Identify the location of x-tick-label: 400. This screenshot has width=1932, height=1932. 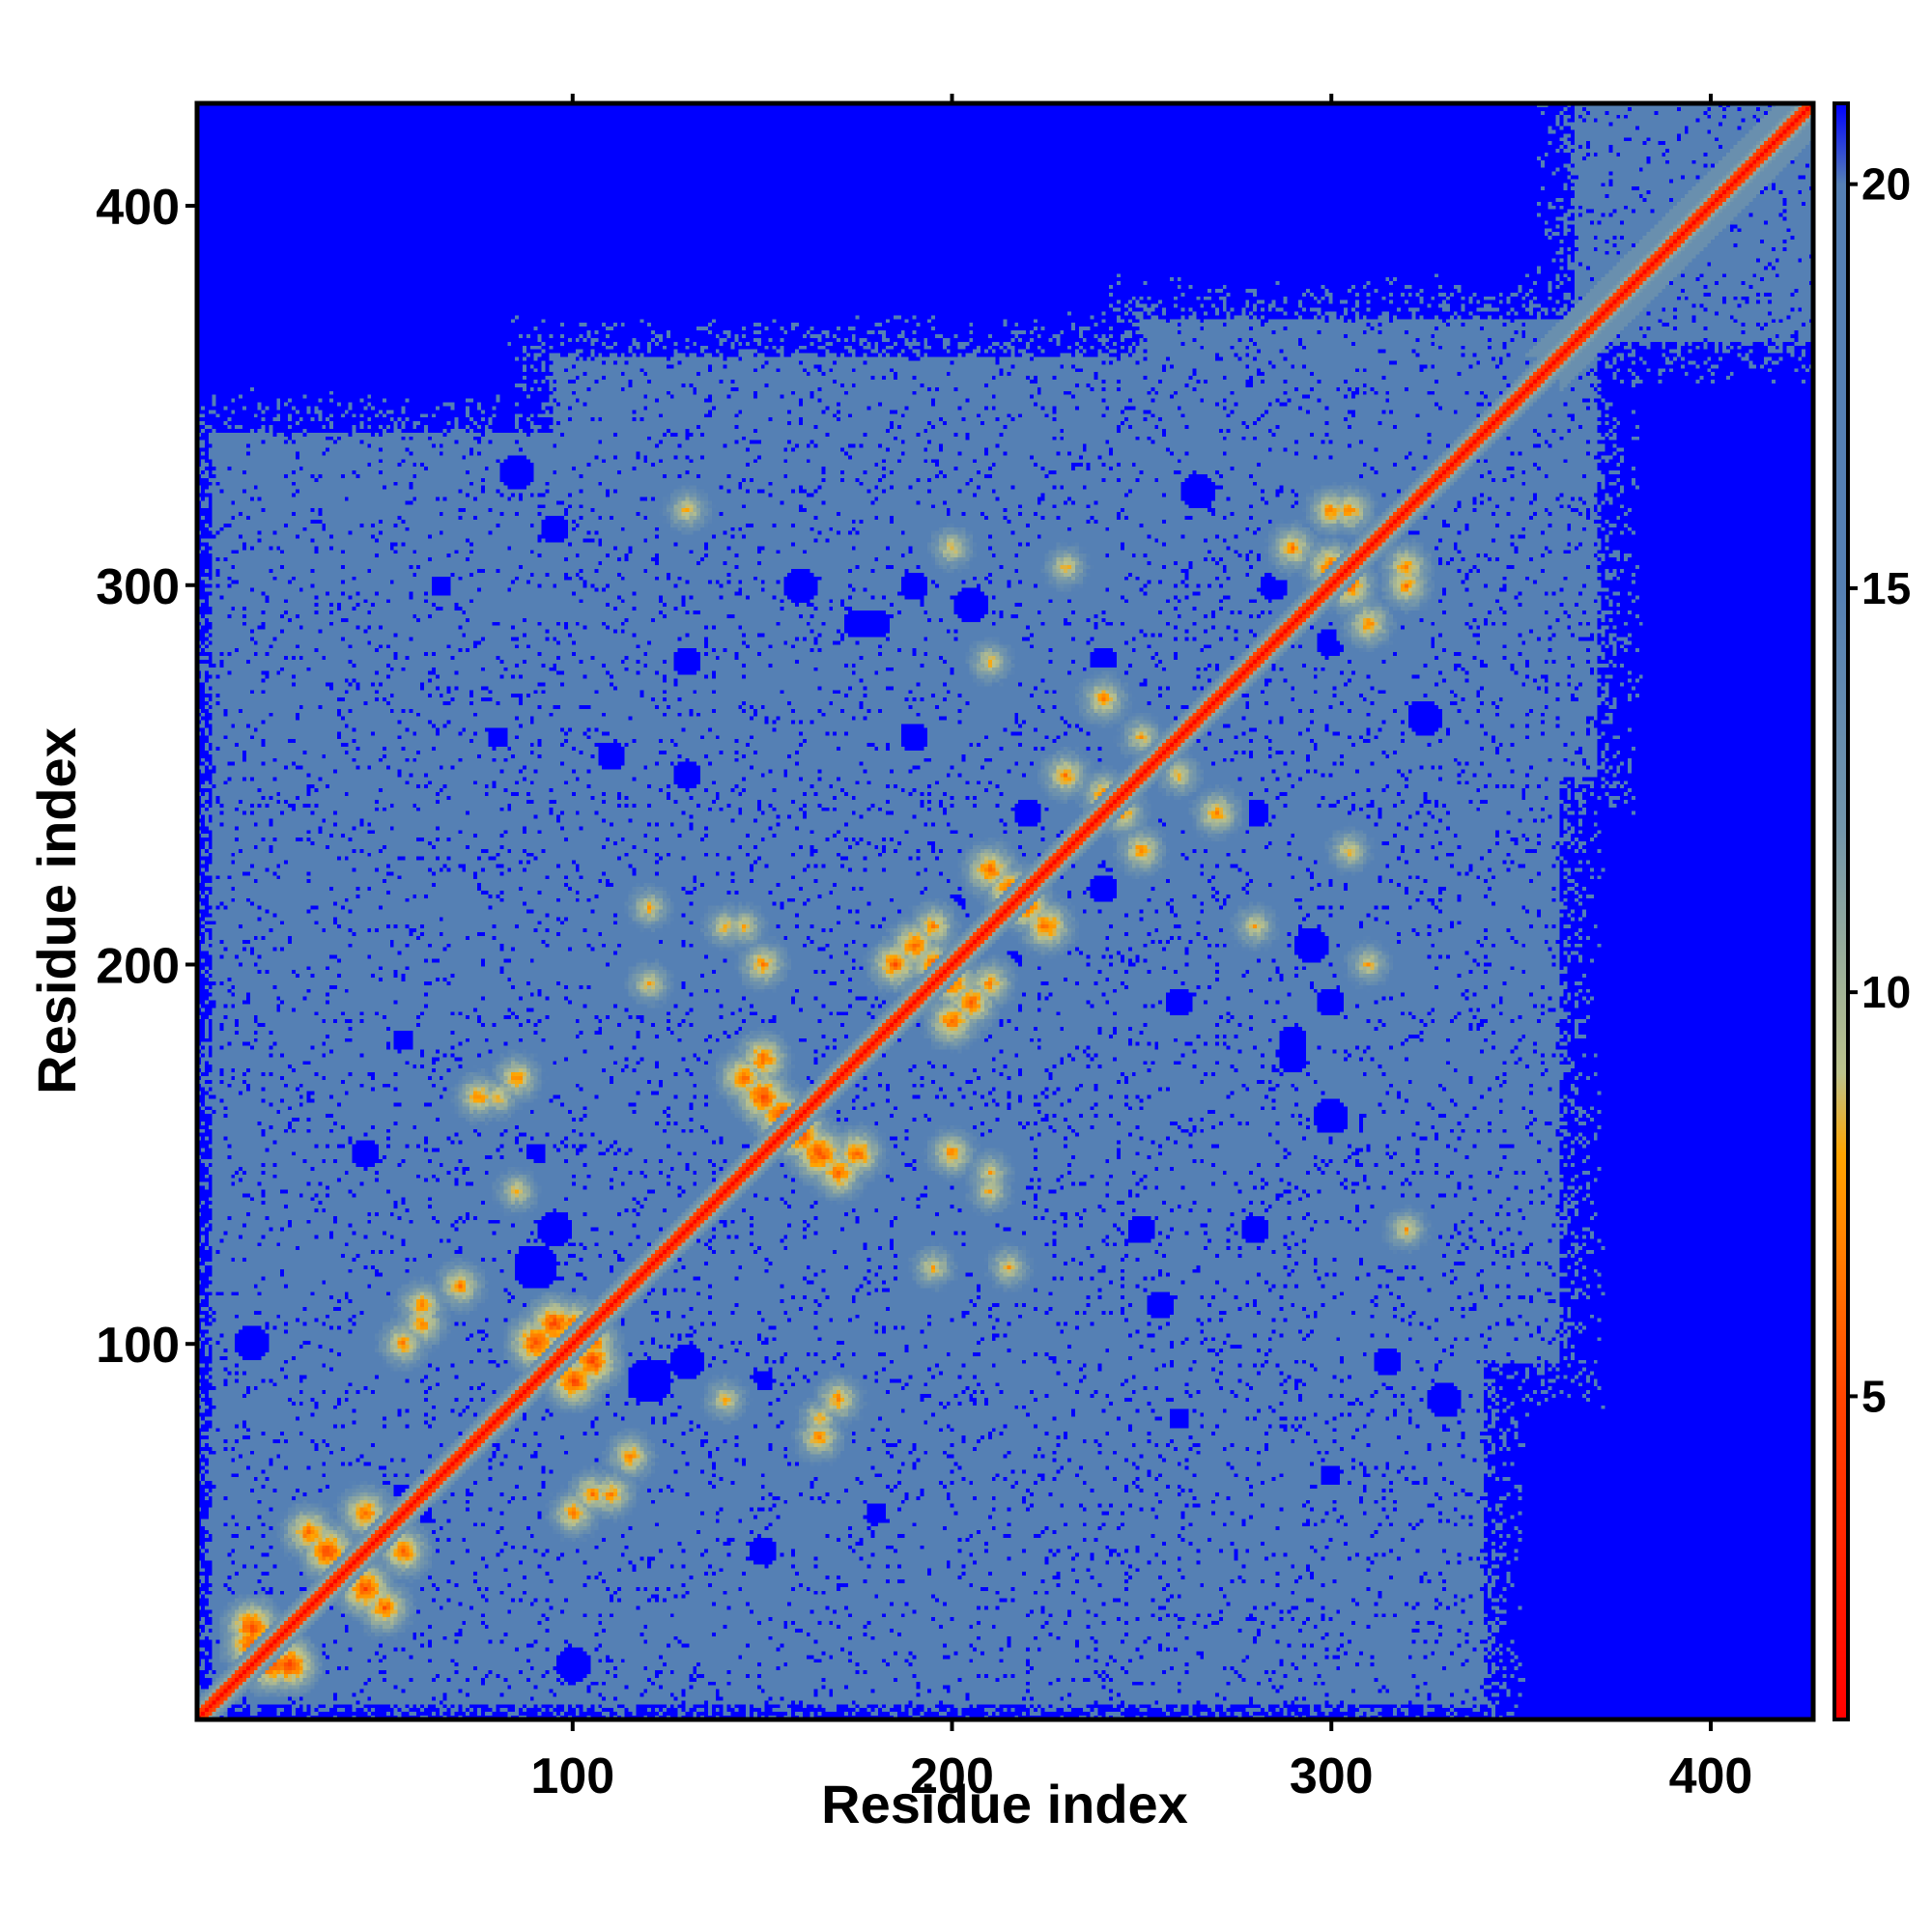
(1711, 1776).